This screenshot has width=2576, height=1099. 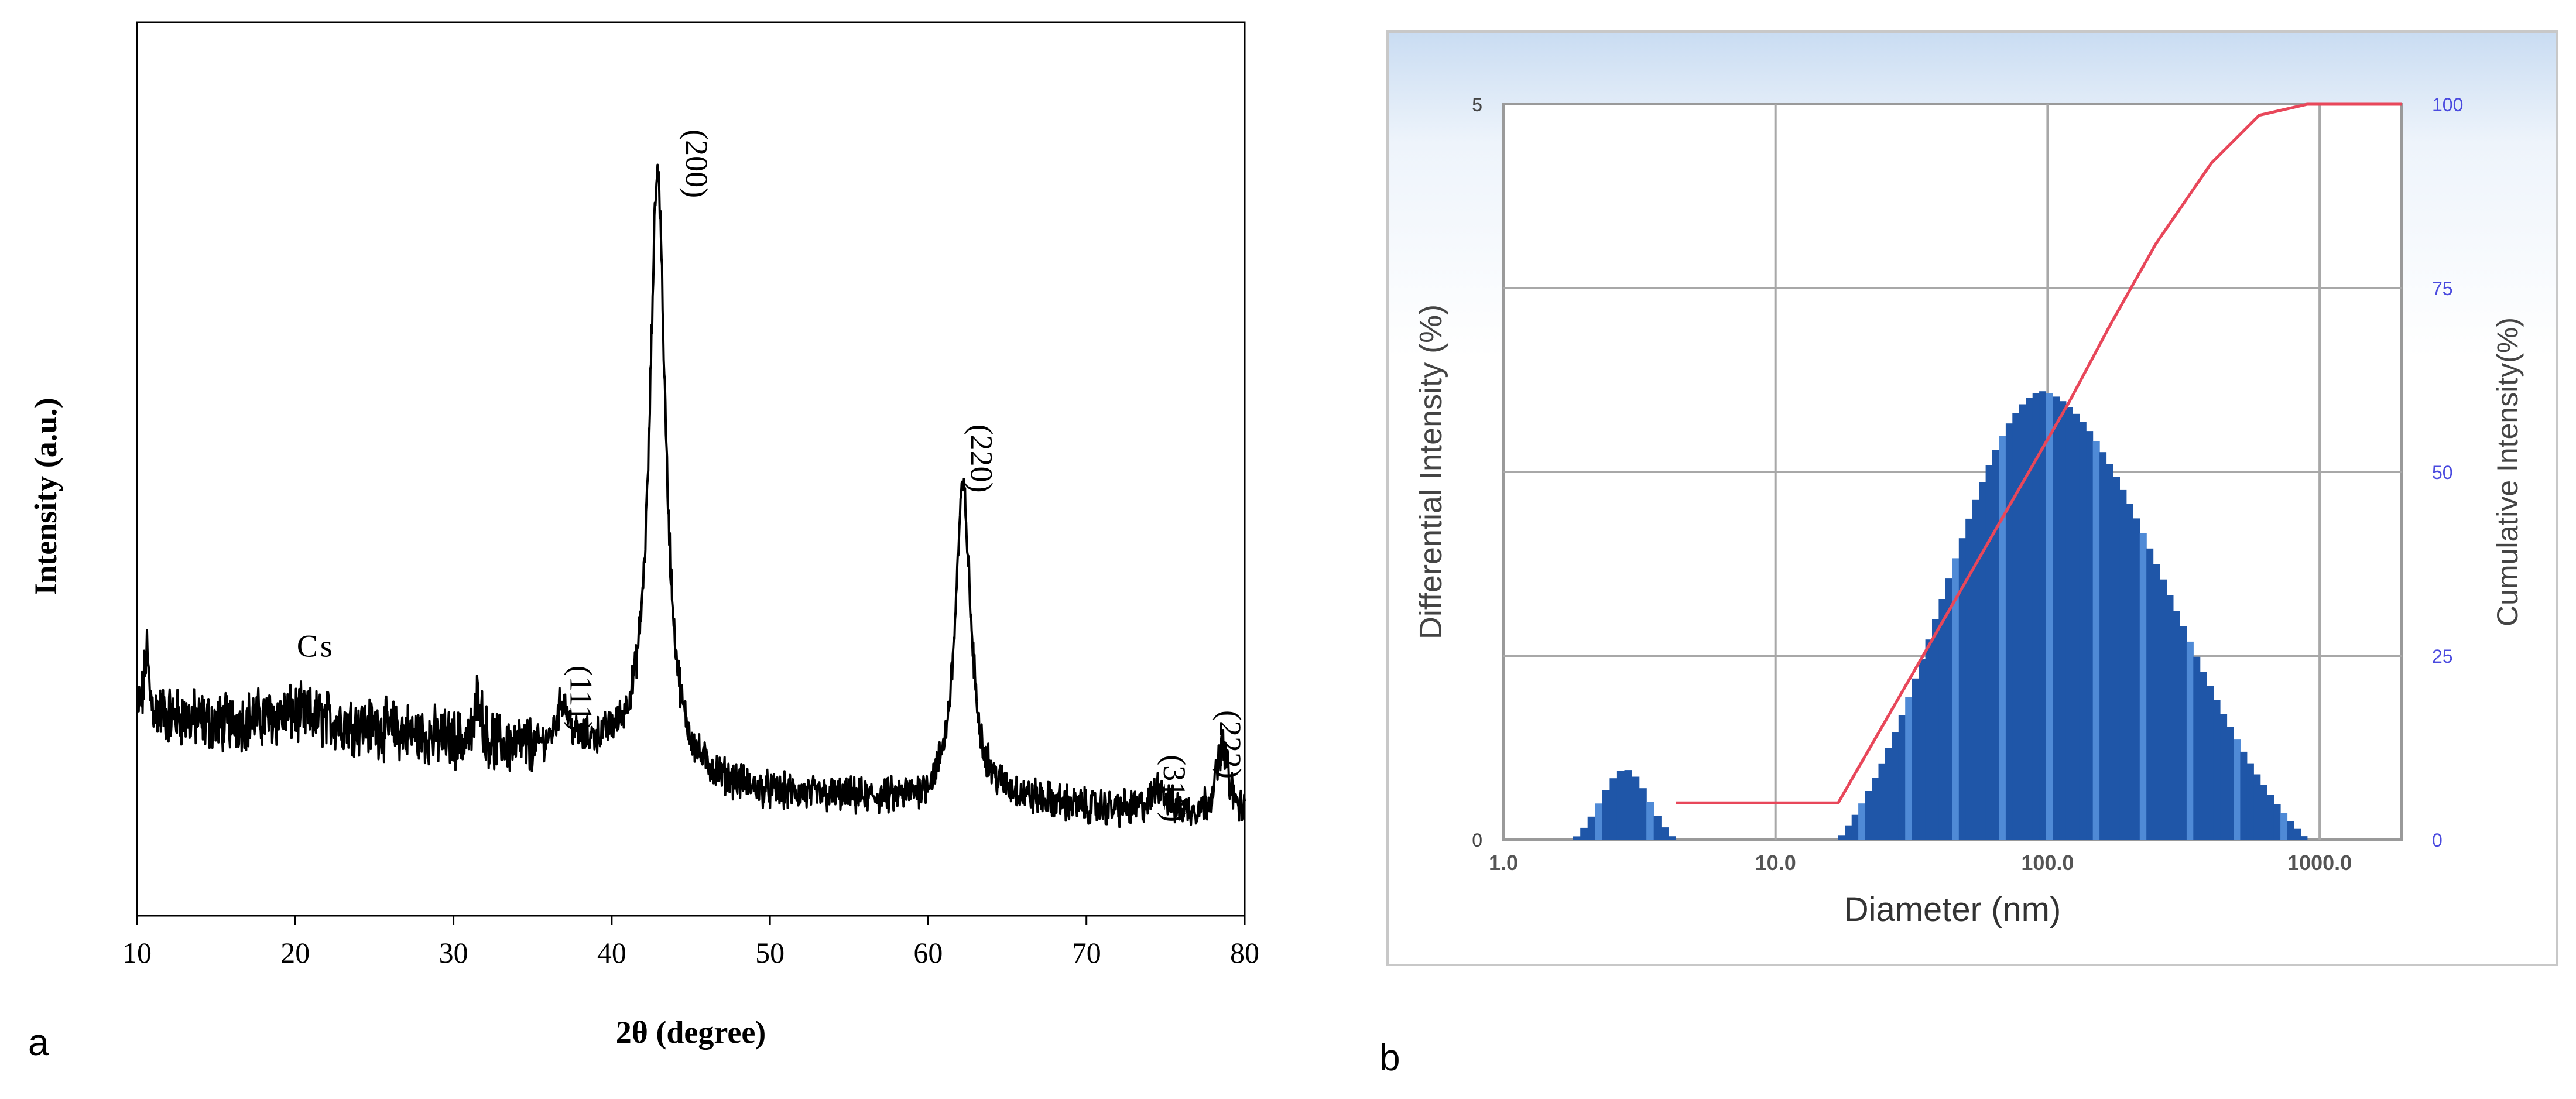 I want to click on y-axis-label-left: Differential Intensity (%), so click(x=1430, y=472).